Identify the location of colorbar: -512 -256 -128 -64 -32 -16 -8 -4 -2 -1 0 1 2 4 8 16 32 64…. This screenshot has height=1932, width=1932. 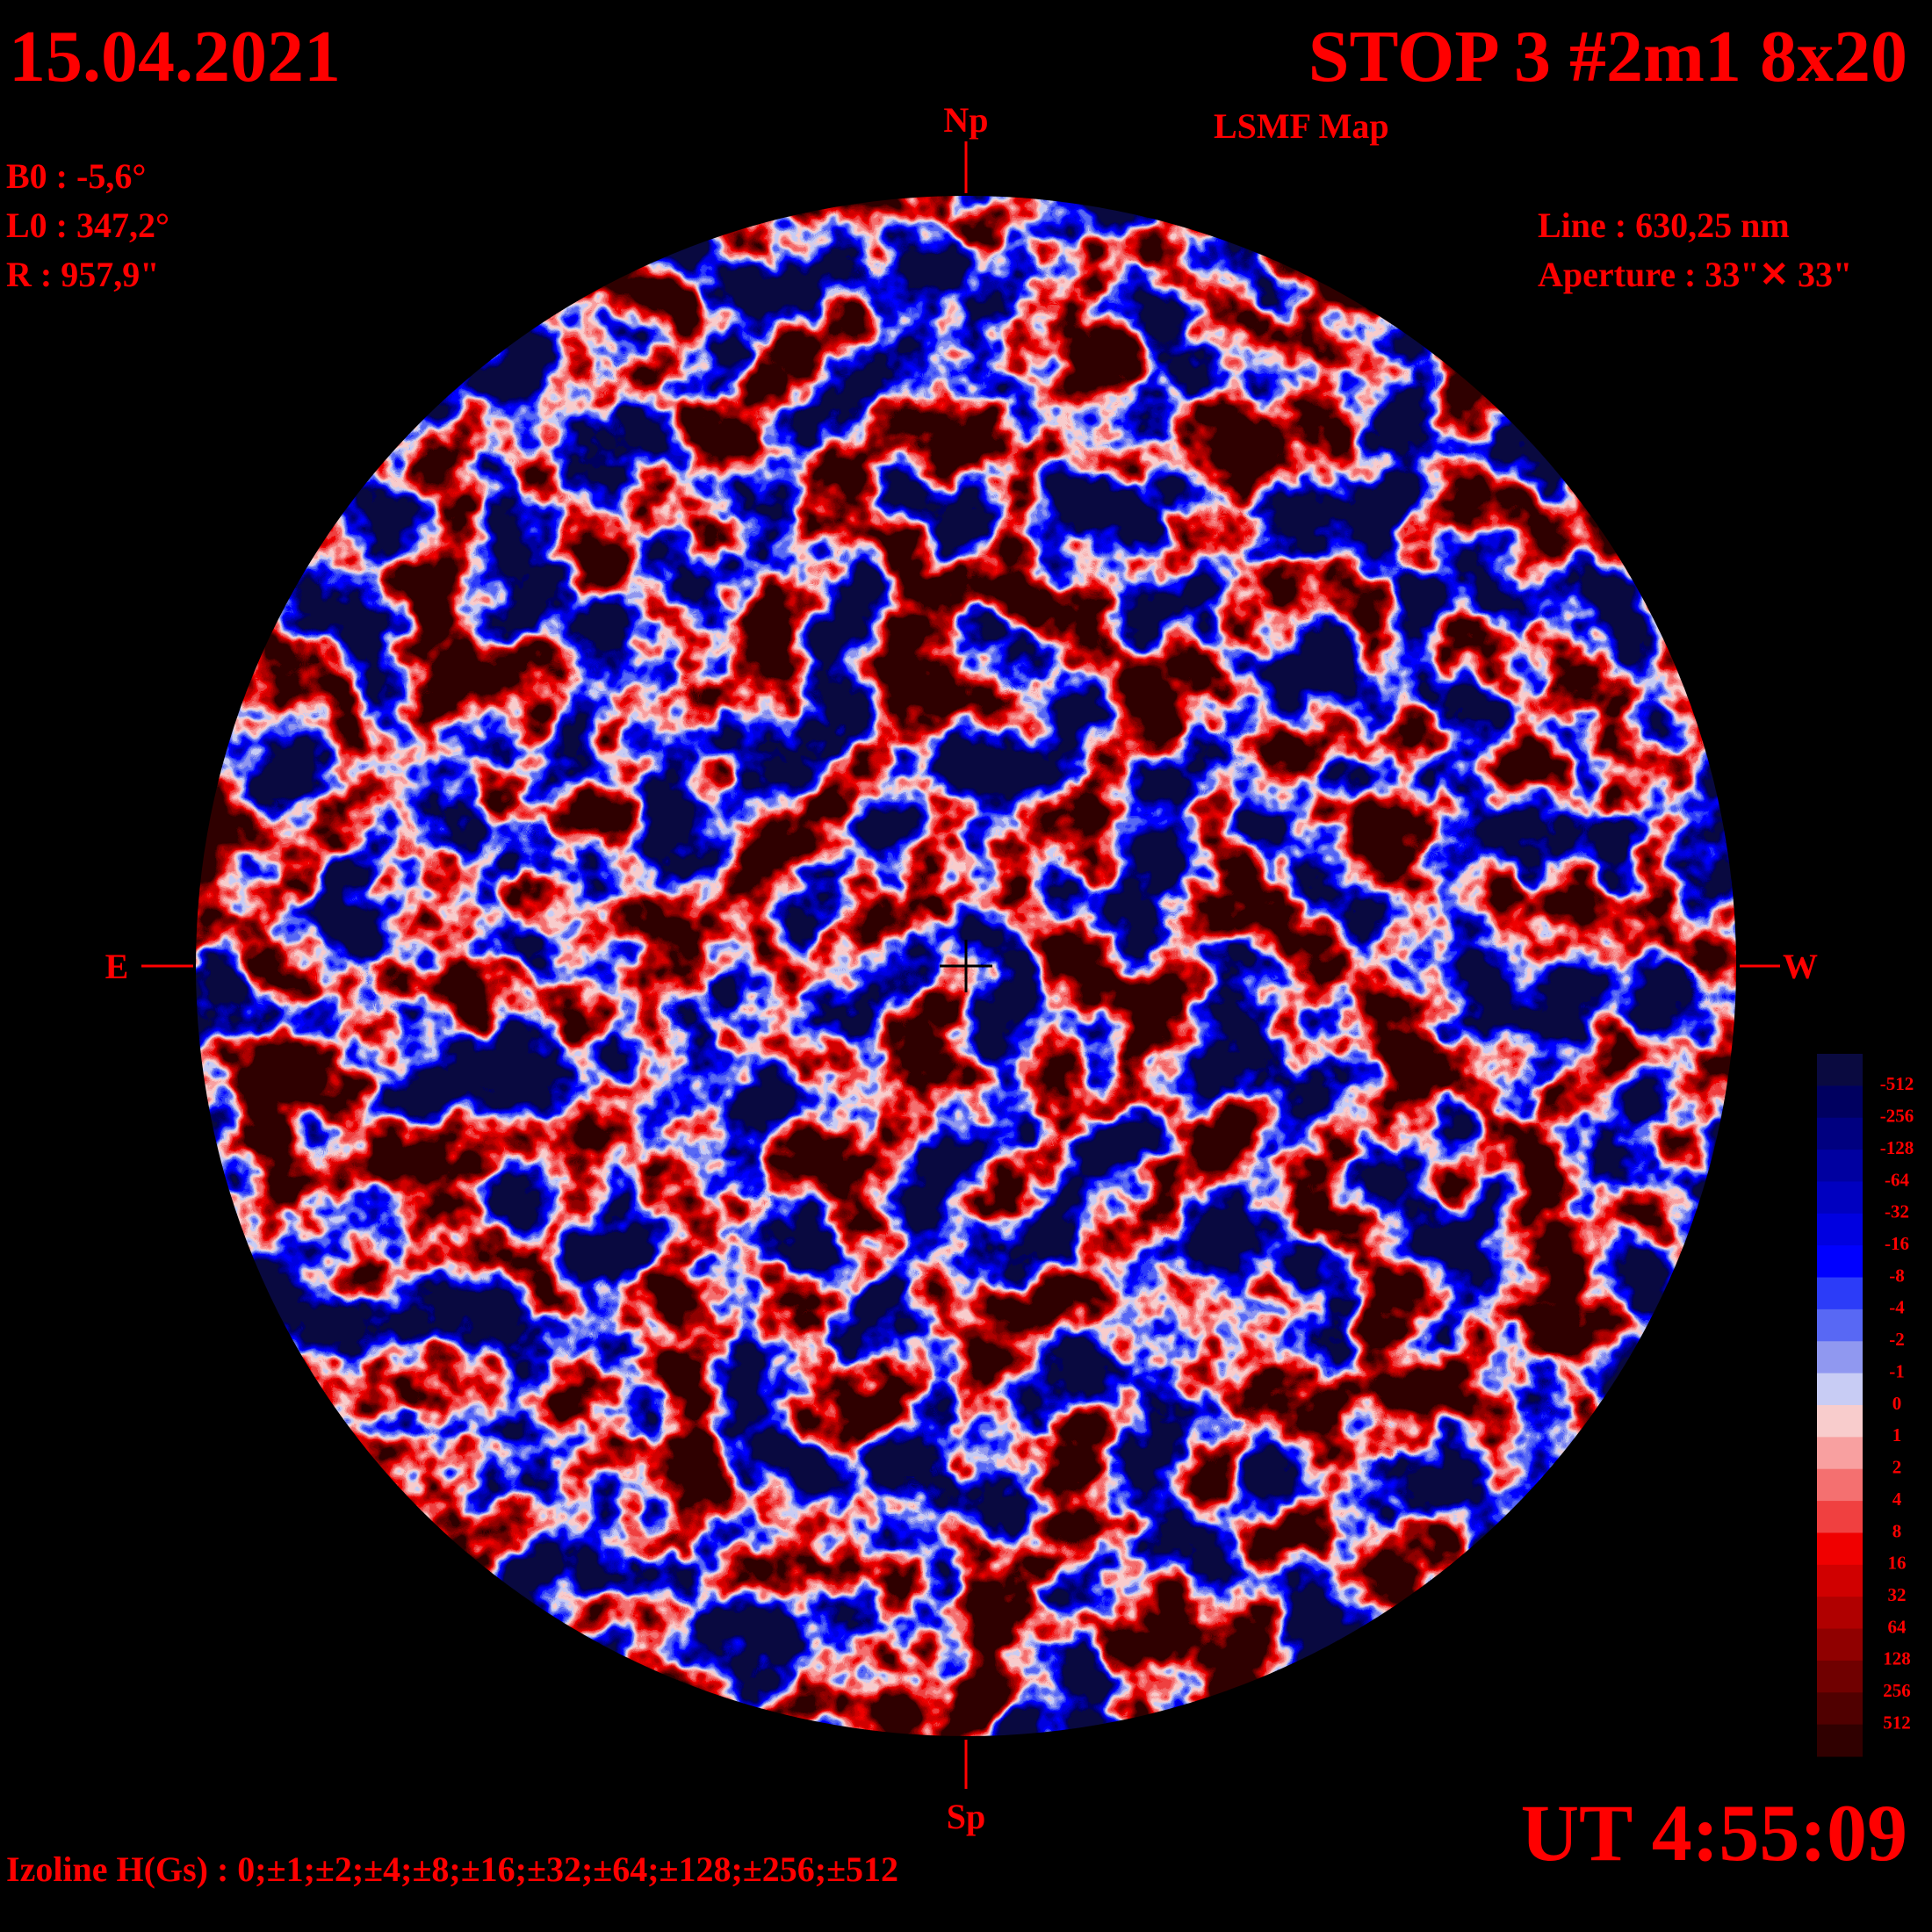
(1865, 1405).